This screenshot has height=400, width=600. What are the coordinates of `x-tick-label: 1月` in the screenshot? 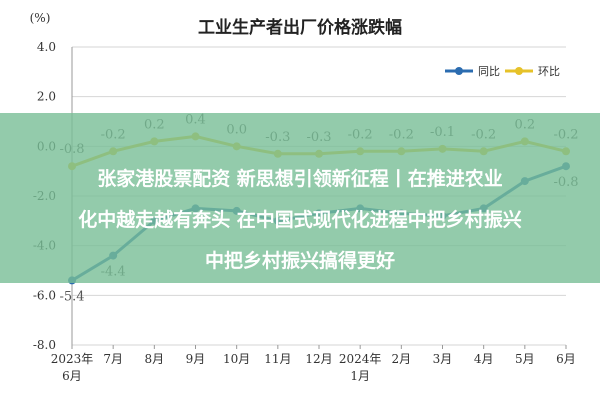 It's located at (360, 376).